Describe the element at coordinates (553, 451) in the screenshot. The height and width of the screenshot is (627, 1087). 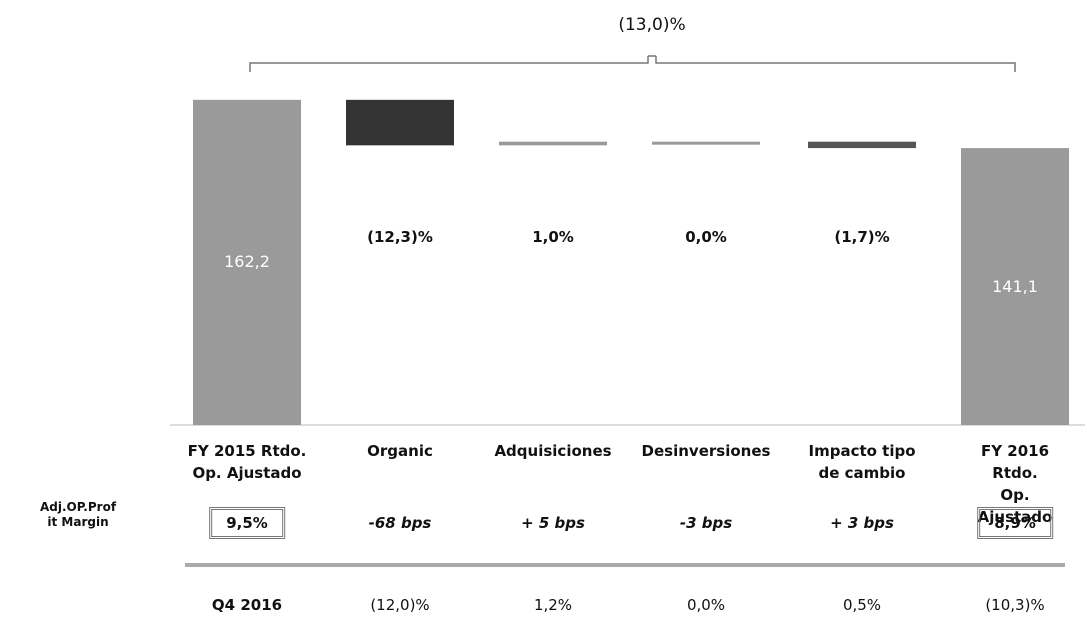
I see `x-tick-label: Adquisiciones` at that location.